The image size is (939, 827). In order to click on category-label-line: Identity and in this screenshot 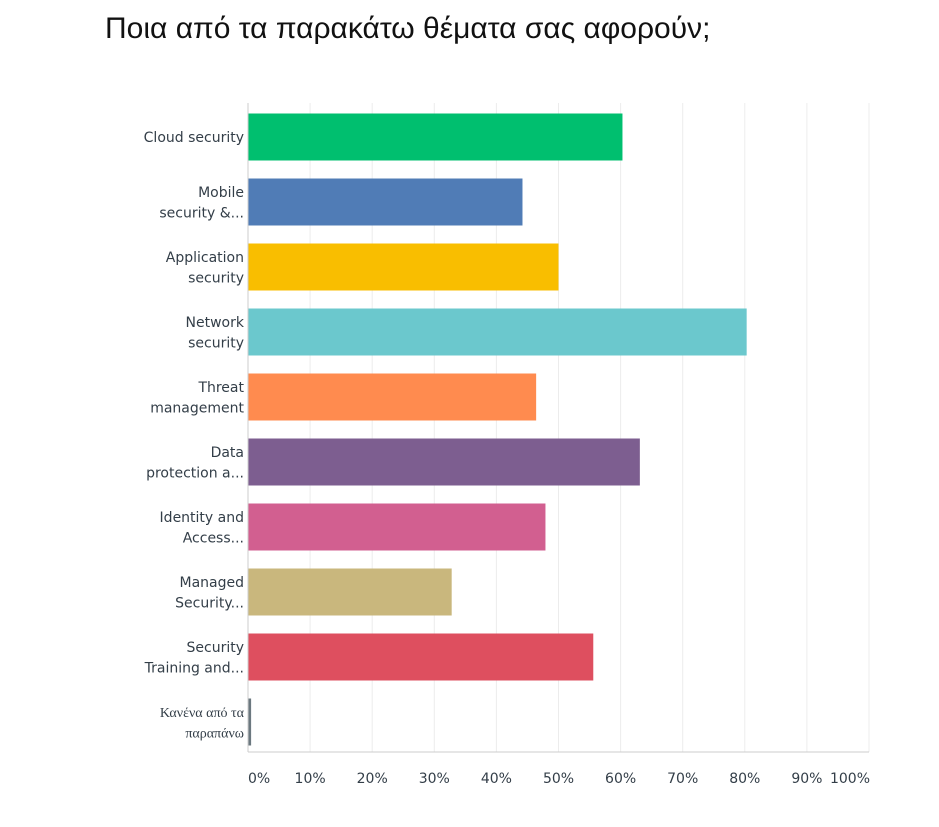, I will do `click(202, 518)`.